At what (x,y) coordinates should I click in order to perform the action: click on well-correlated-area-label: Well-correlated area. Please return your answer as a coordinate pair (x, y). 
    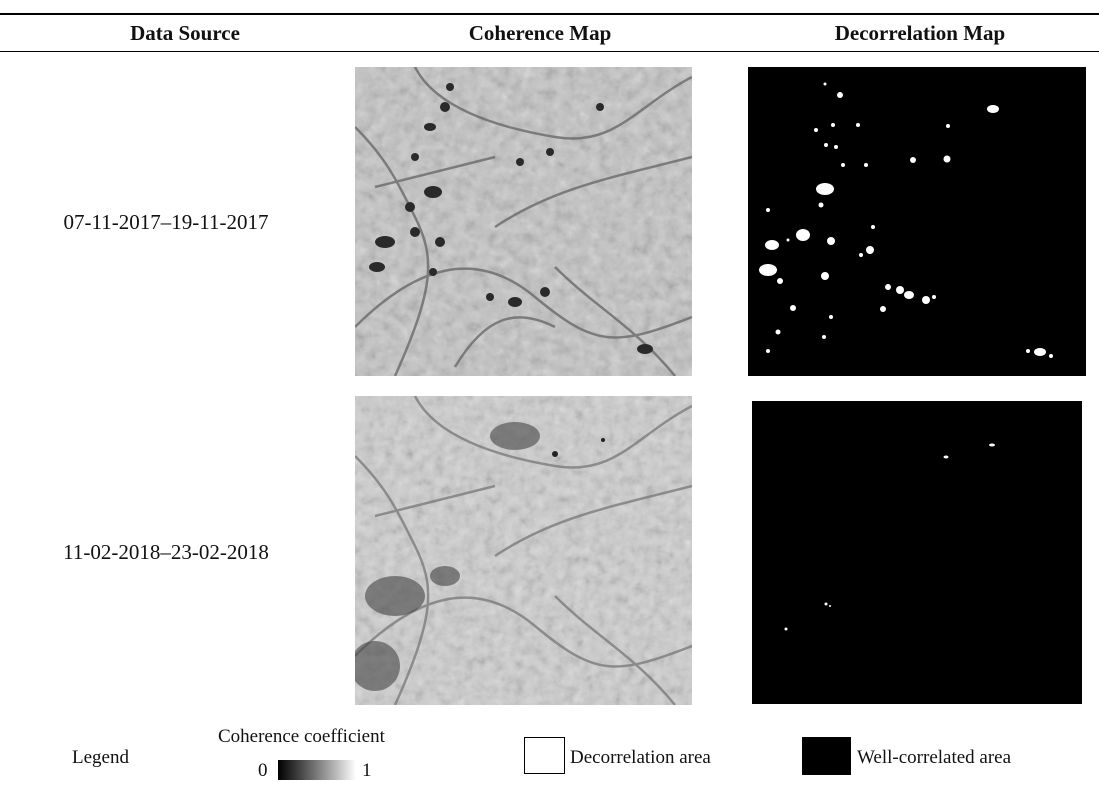
    Looking at the image, I should click on (934, 757).